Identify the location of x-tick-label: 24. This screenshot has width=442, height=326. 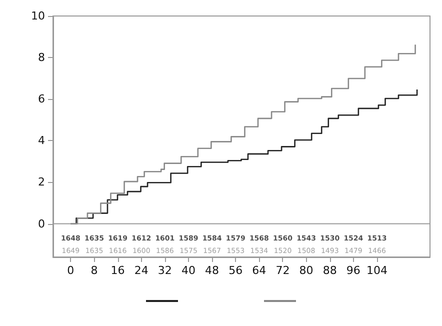
(141, 270).